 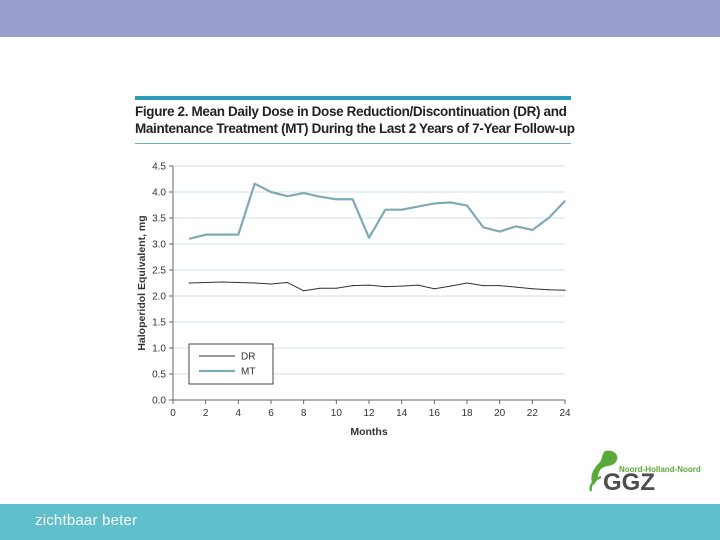 I want to click on ggz-logo, so click(x=645, y=472).